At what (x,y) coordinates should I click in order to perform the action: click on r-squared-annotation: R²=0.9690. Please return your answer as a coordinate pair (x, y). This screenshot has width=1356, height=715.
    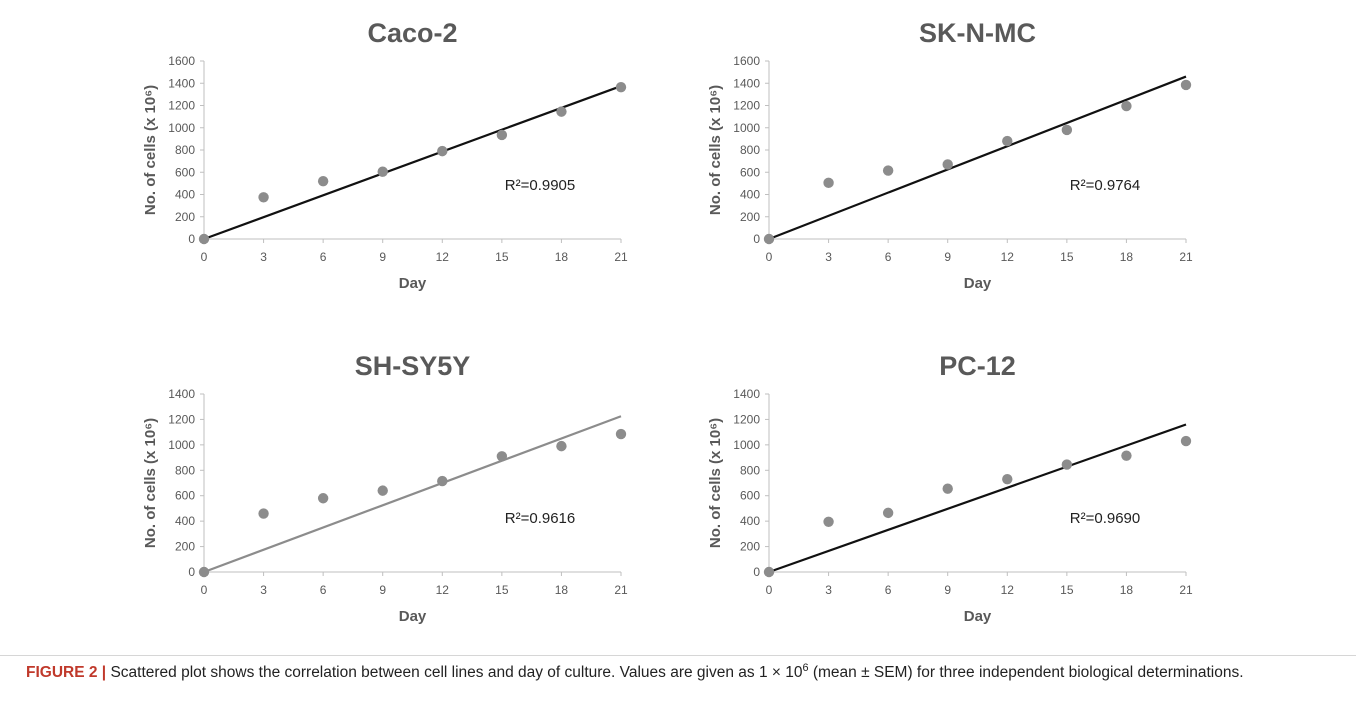
    Looking at the image, I should click on (1105, 518).